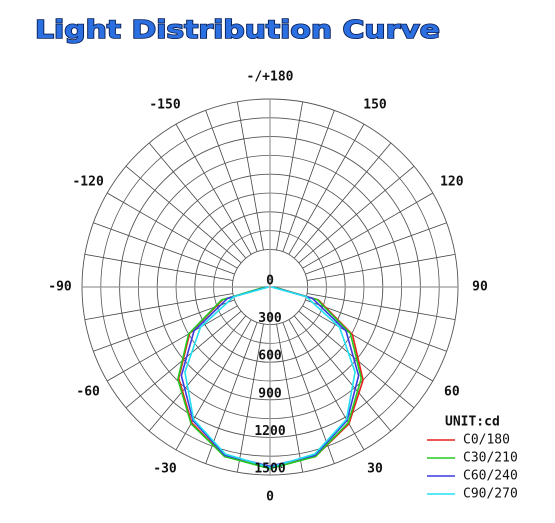  Describe the element at coordinates (270, 393) in the screenshot. I see `r-tick-label: 900` at that location.